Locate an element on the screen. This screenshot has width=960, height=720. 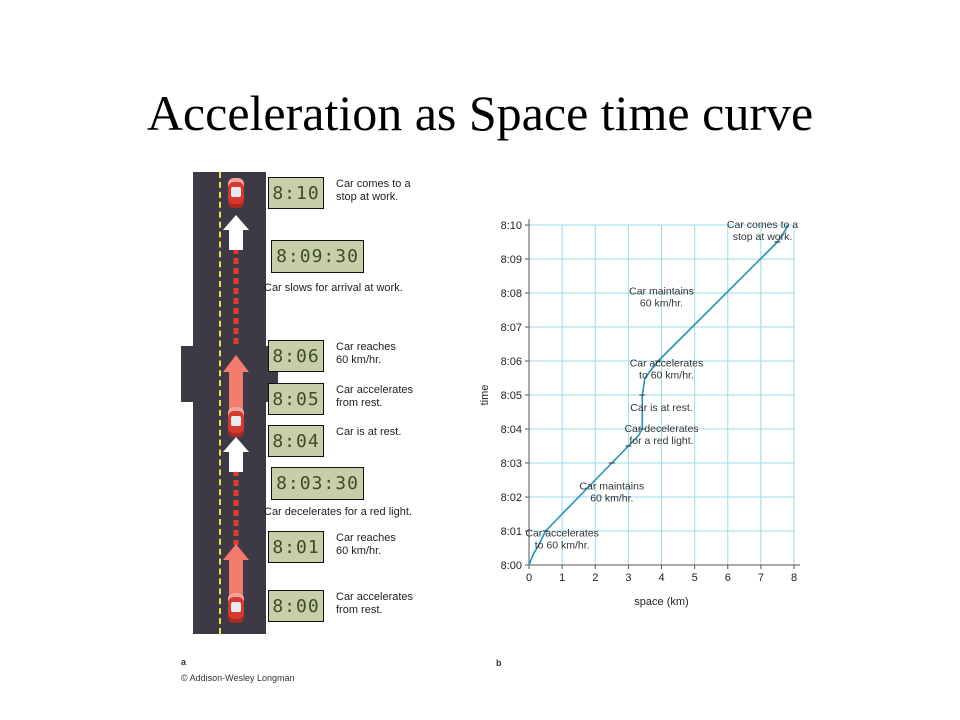
y-tick-label: 8:10 is located at coordinates (511, 226).